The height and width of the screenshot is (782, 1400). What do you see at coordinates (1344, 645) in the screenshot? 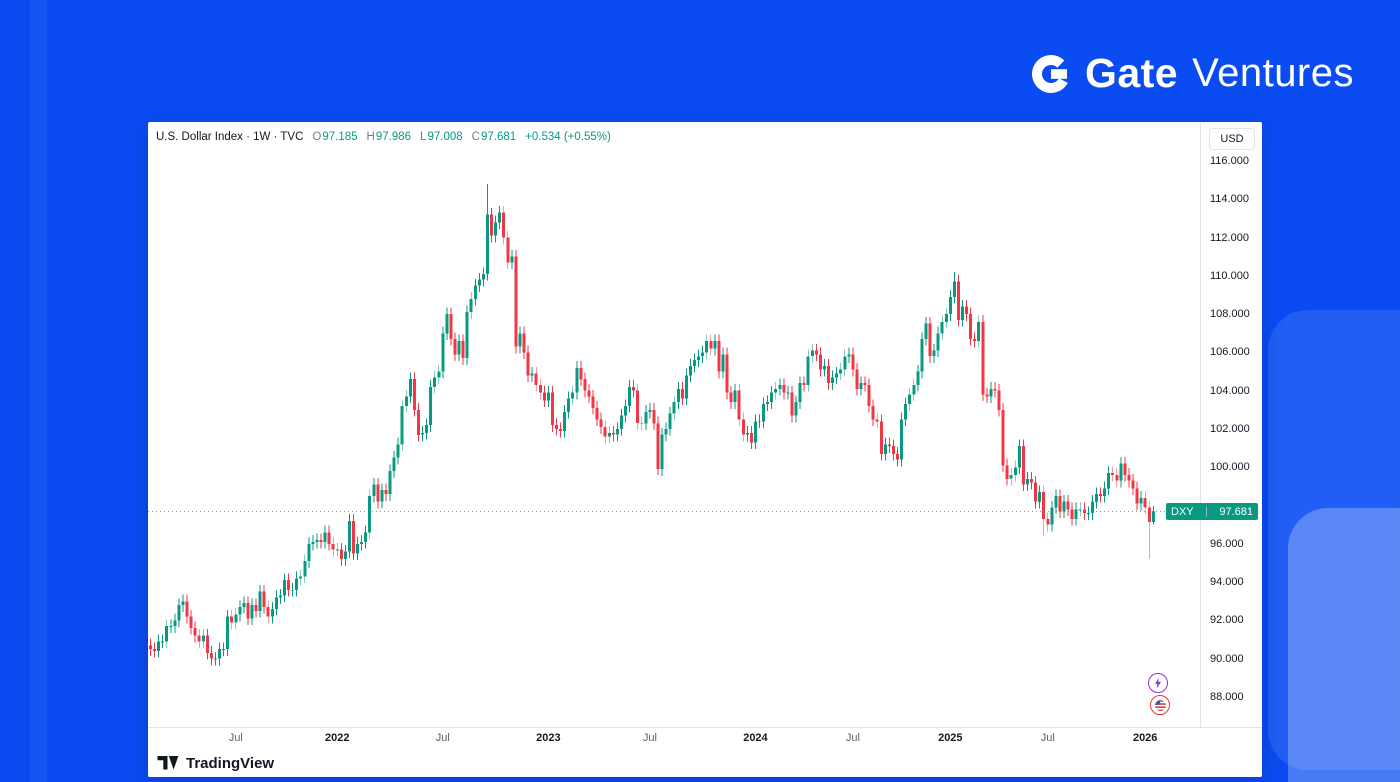
I see `background-shape-bottom` at bounding box center [1344, 645].